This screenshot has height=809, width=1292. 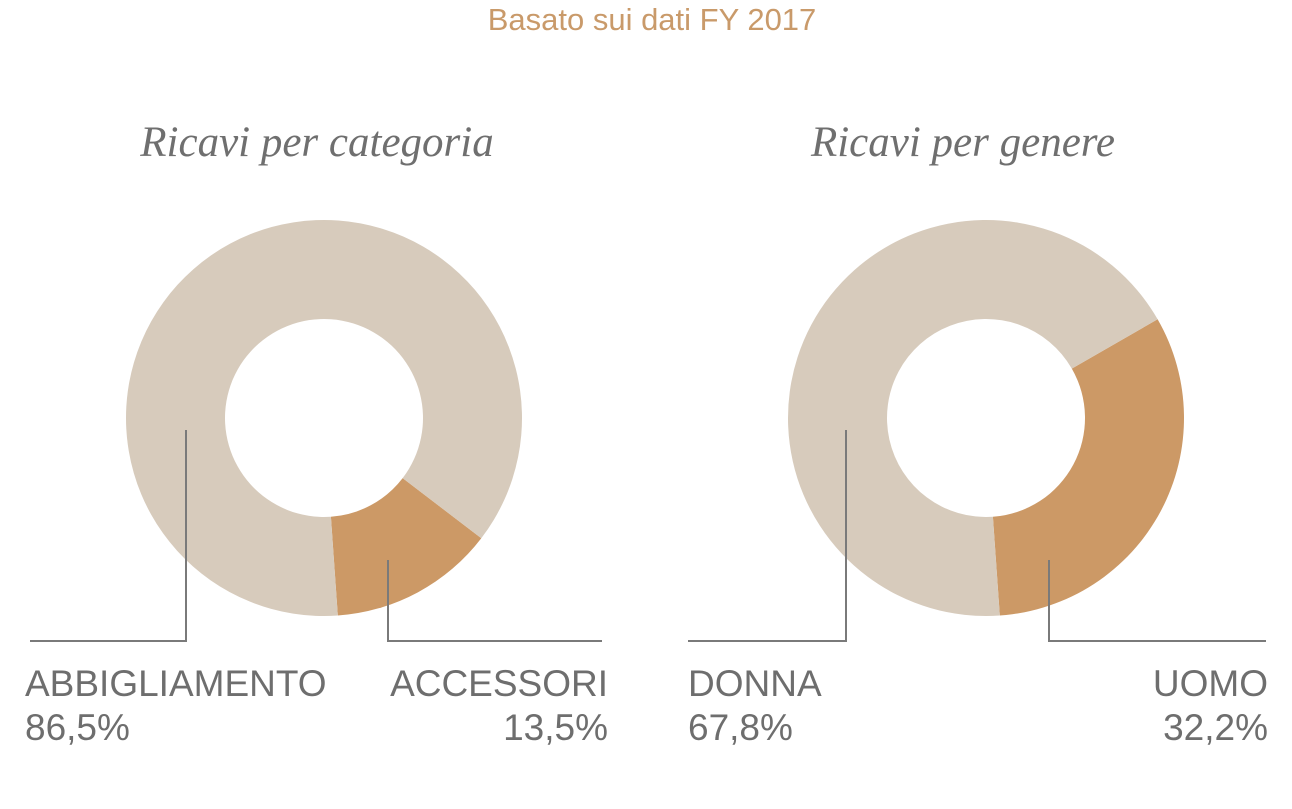 I want to click on category-name-uomo: UOMO, so click(x=1210, y=683).